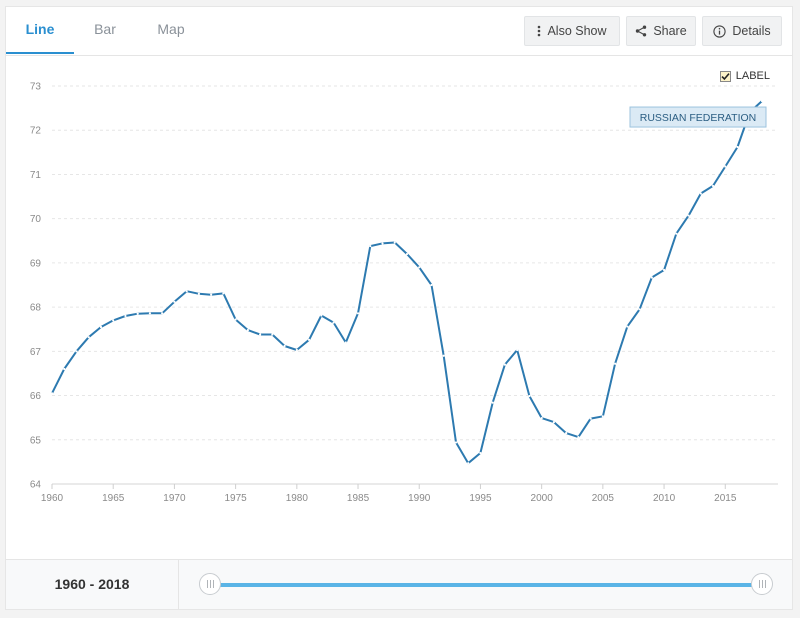 The image size is (800, 618). I want to click on tab-line: Line, so click(40, 30).